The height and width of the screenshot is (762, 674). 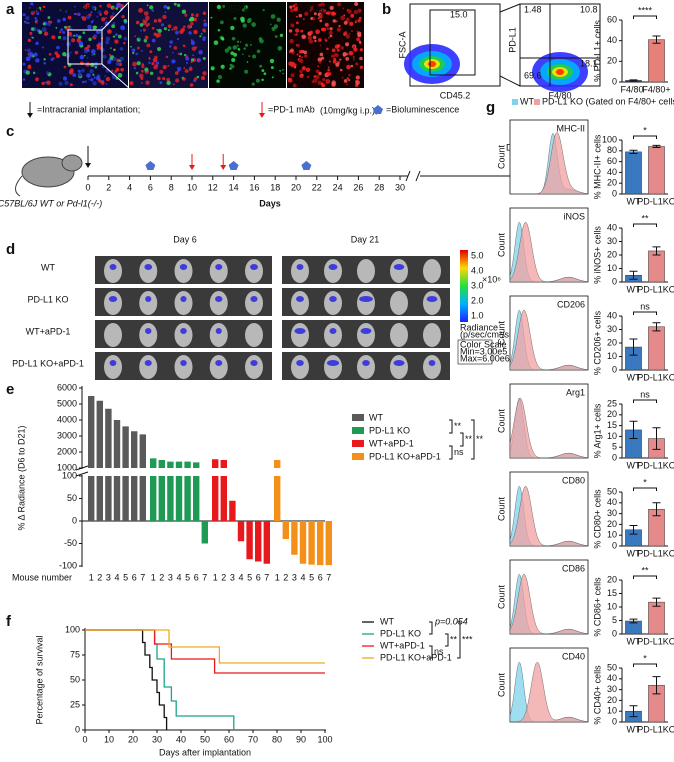 I want to click on x-tick-label: 6, so click(x=134, y=577).